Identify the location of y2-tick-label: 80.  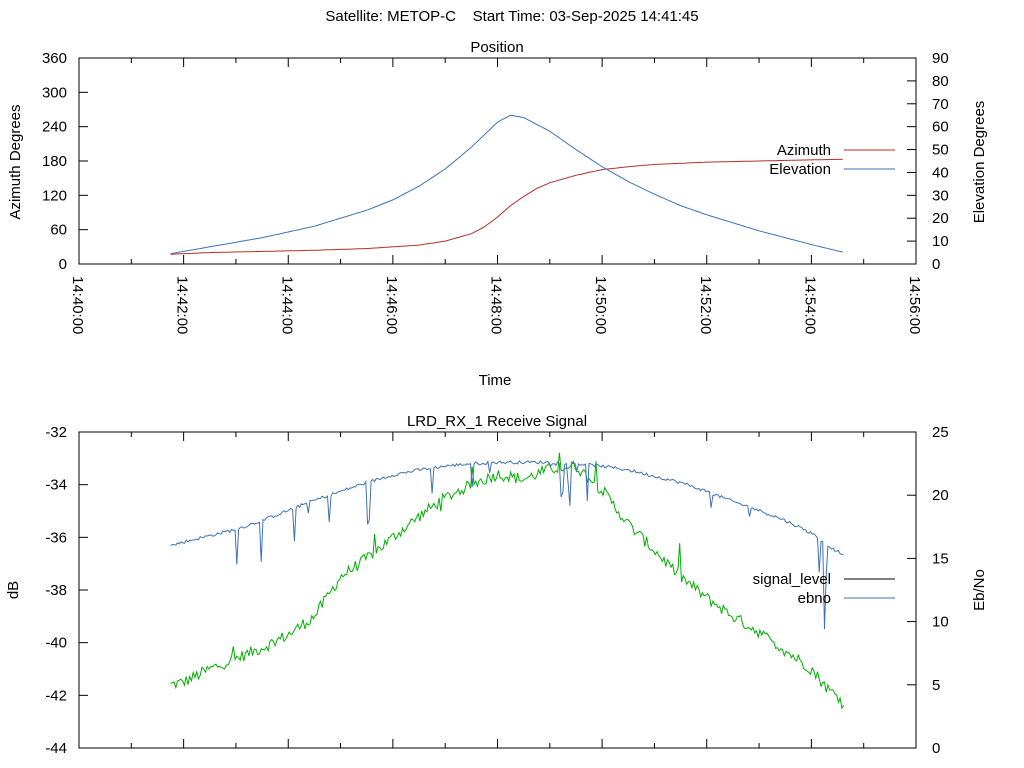
(940, 81).